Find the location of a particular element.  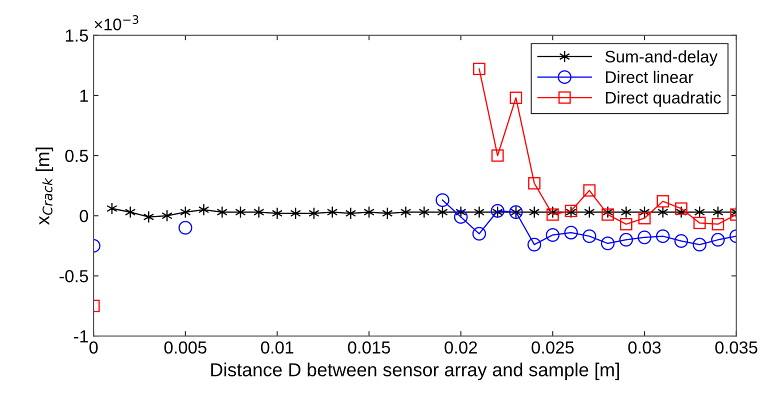

text: ×10$^{−3}$ is located at coordinates (116, 22).